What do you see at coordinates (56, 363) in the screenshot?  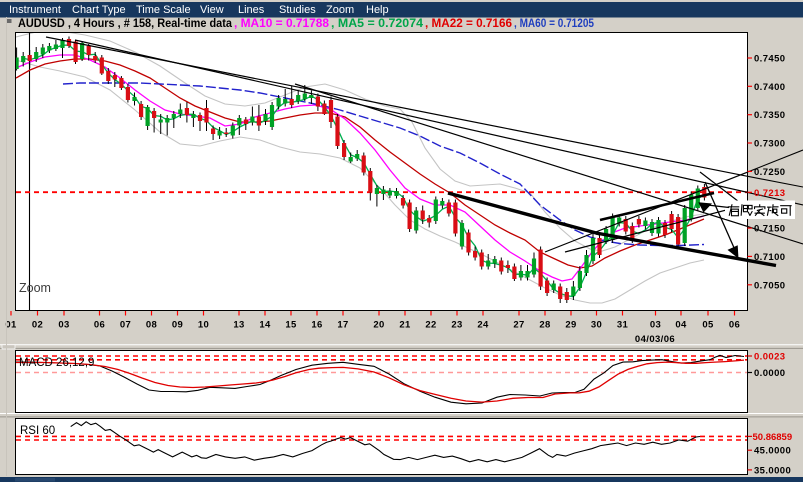 I see `svg-text: MACD 26,12,9` at bounding box center [56, 363].